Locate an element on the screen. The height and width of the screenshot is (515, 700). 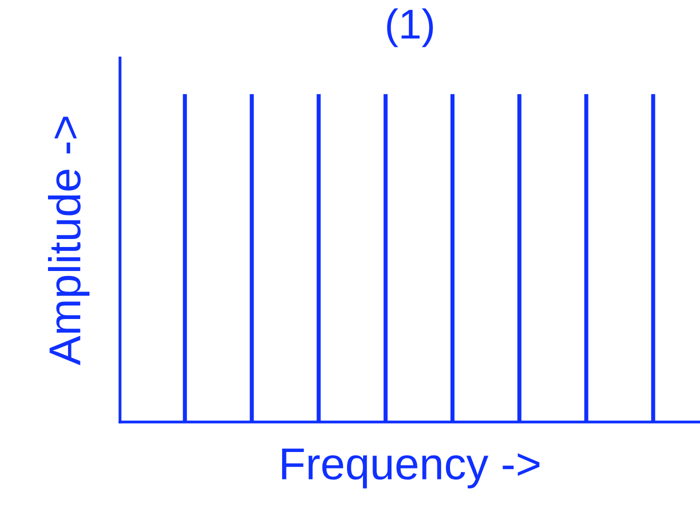
y-axis-title: Amplitude -> is located at coordinates (69, 241).